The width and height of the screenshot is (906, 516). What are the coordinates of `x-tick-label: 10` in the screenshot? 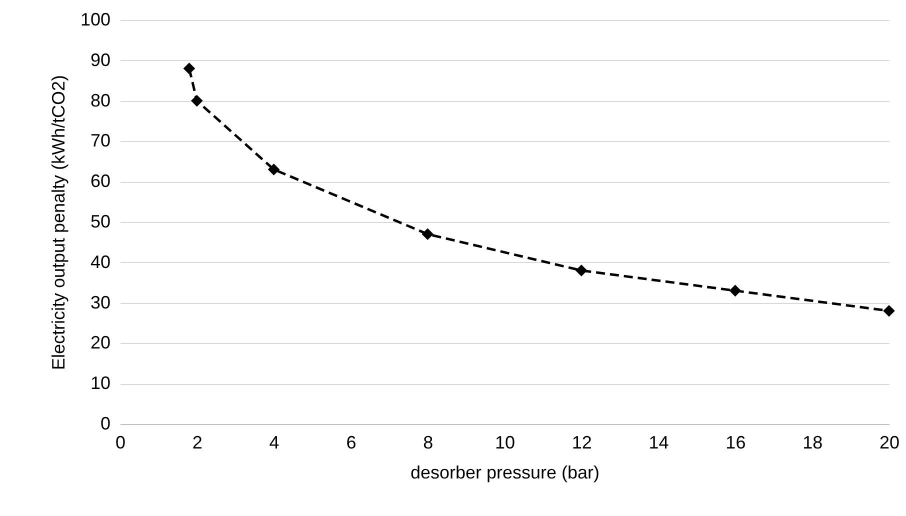 It's located at (505, 442).